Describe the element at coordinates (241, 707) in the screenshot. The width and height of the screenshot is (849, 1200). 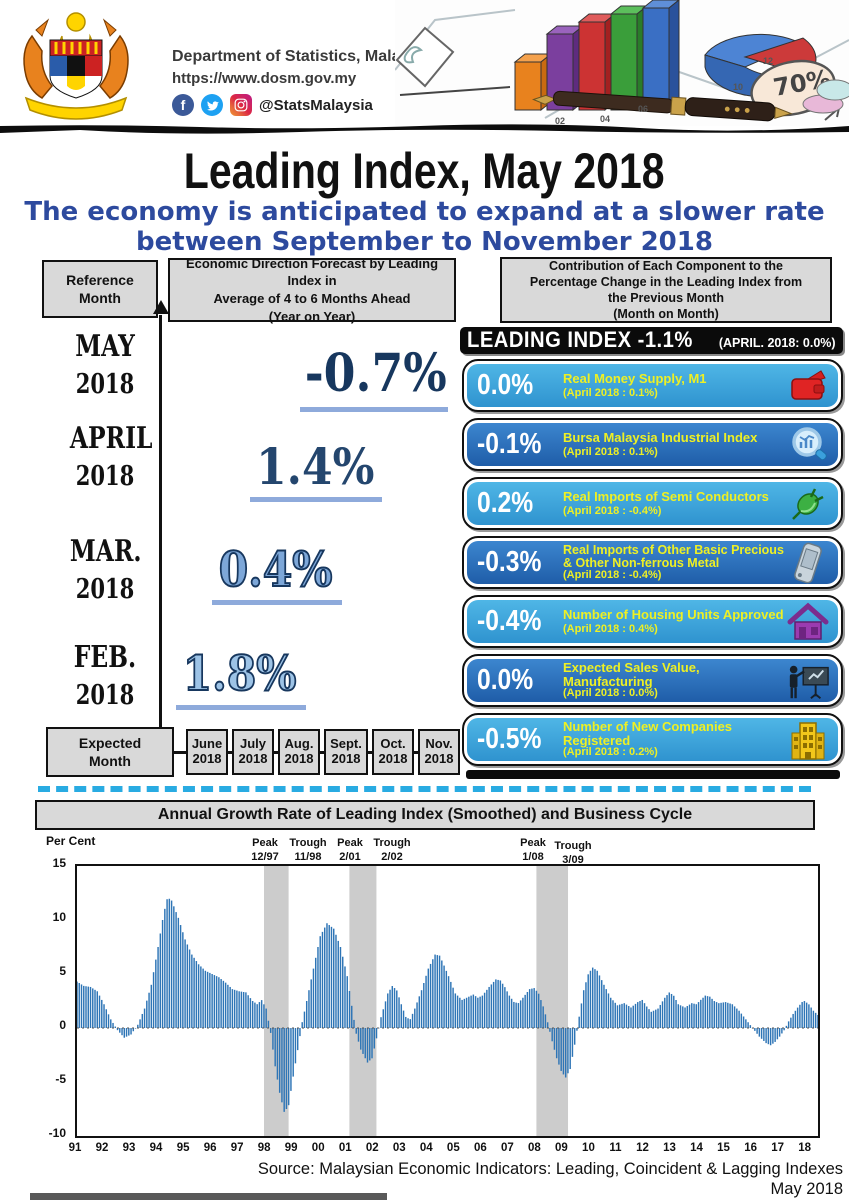
I see `underline-feb` at that location.